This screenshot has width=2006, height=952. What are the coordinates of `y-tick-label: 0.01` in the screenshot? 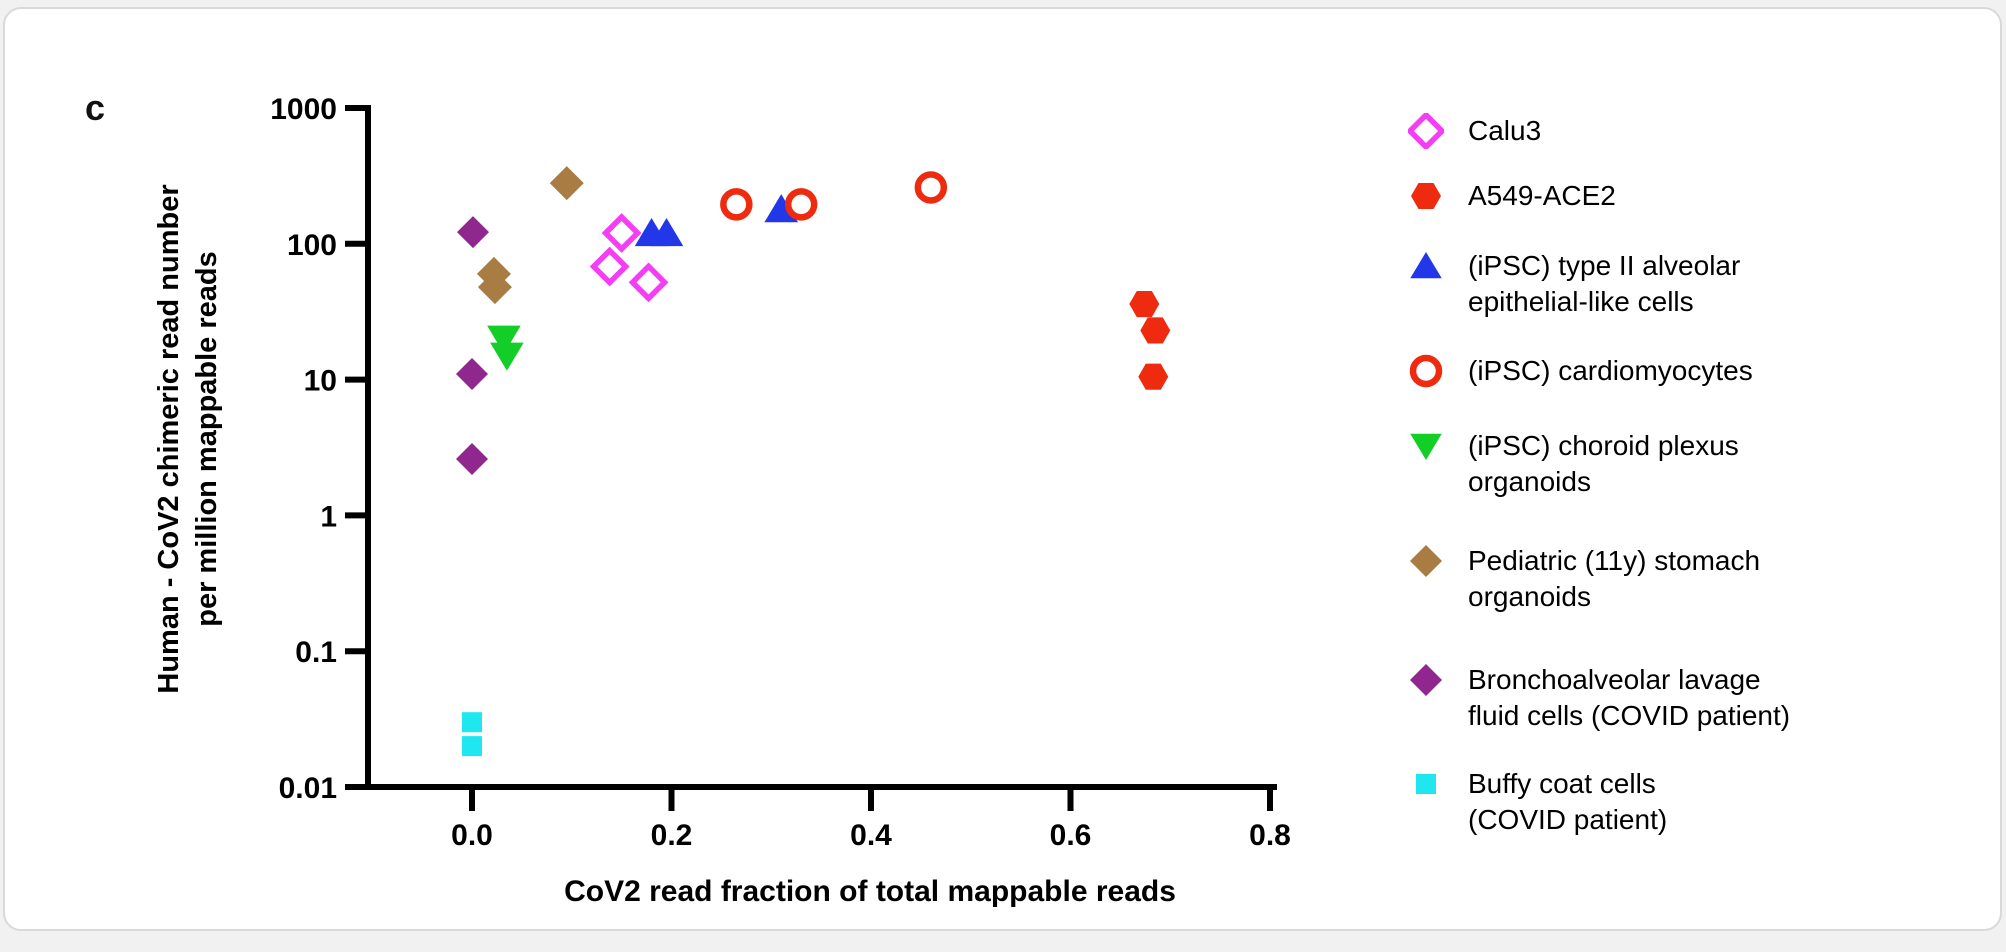 It's located at (308, 788).